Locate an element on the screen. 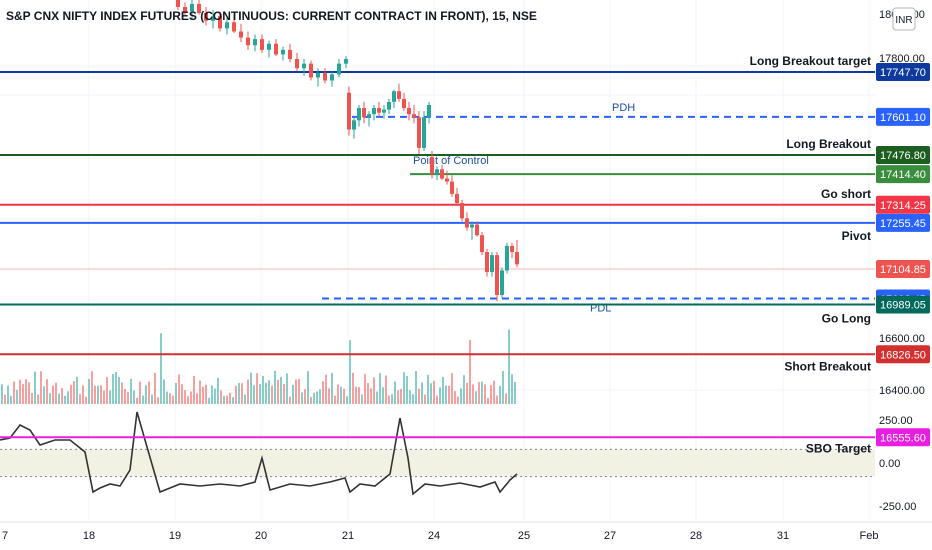 This screenshot has width=932, height=550. level-annotation-point-of-control: Point of Control is located at coordinates (451, 161).